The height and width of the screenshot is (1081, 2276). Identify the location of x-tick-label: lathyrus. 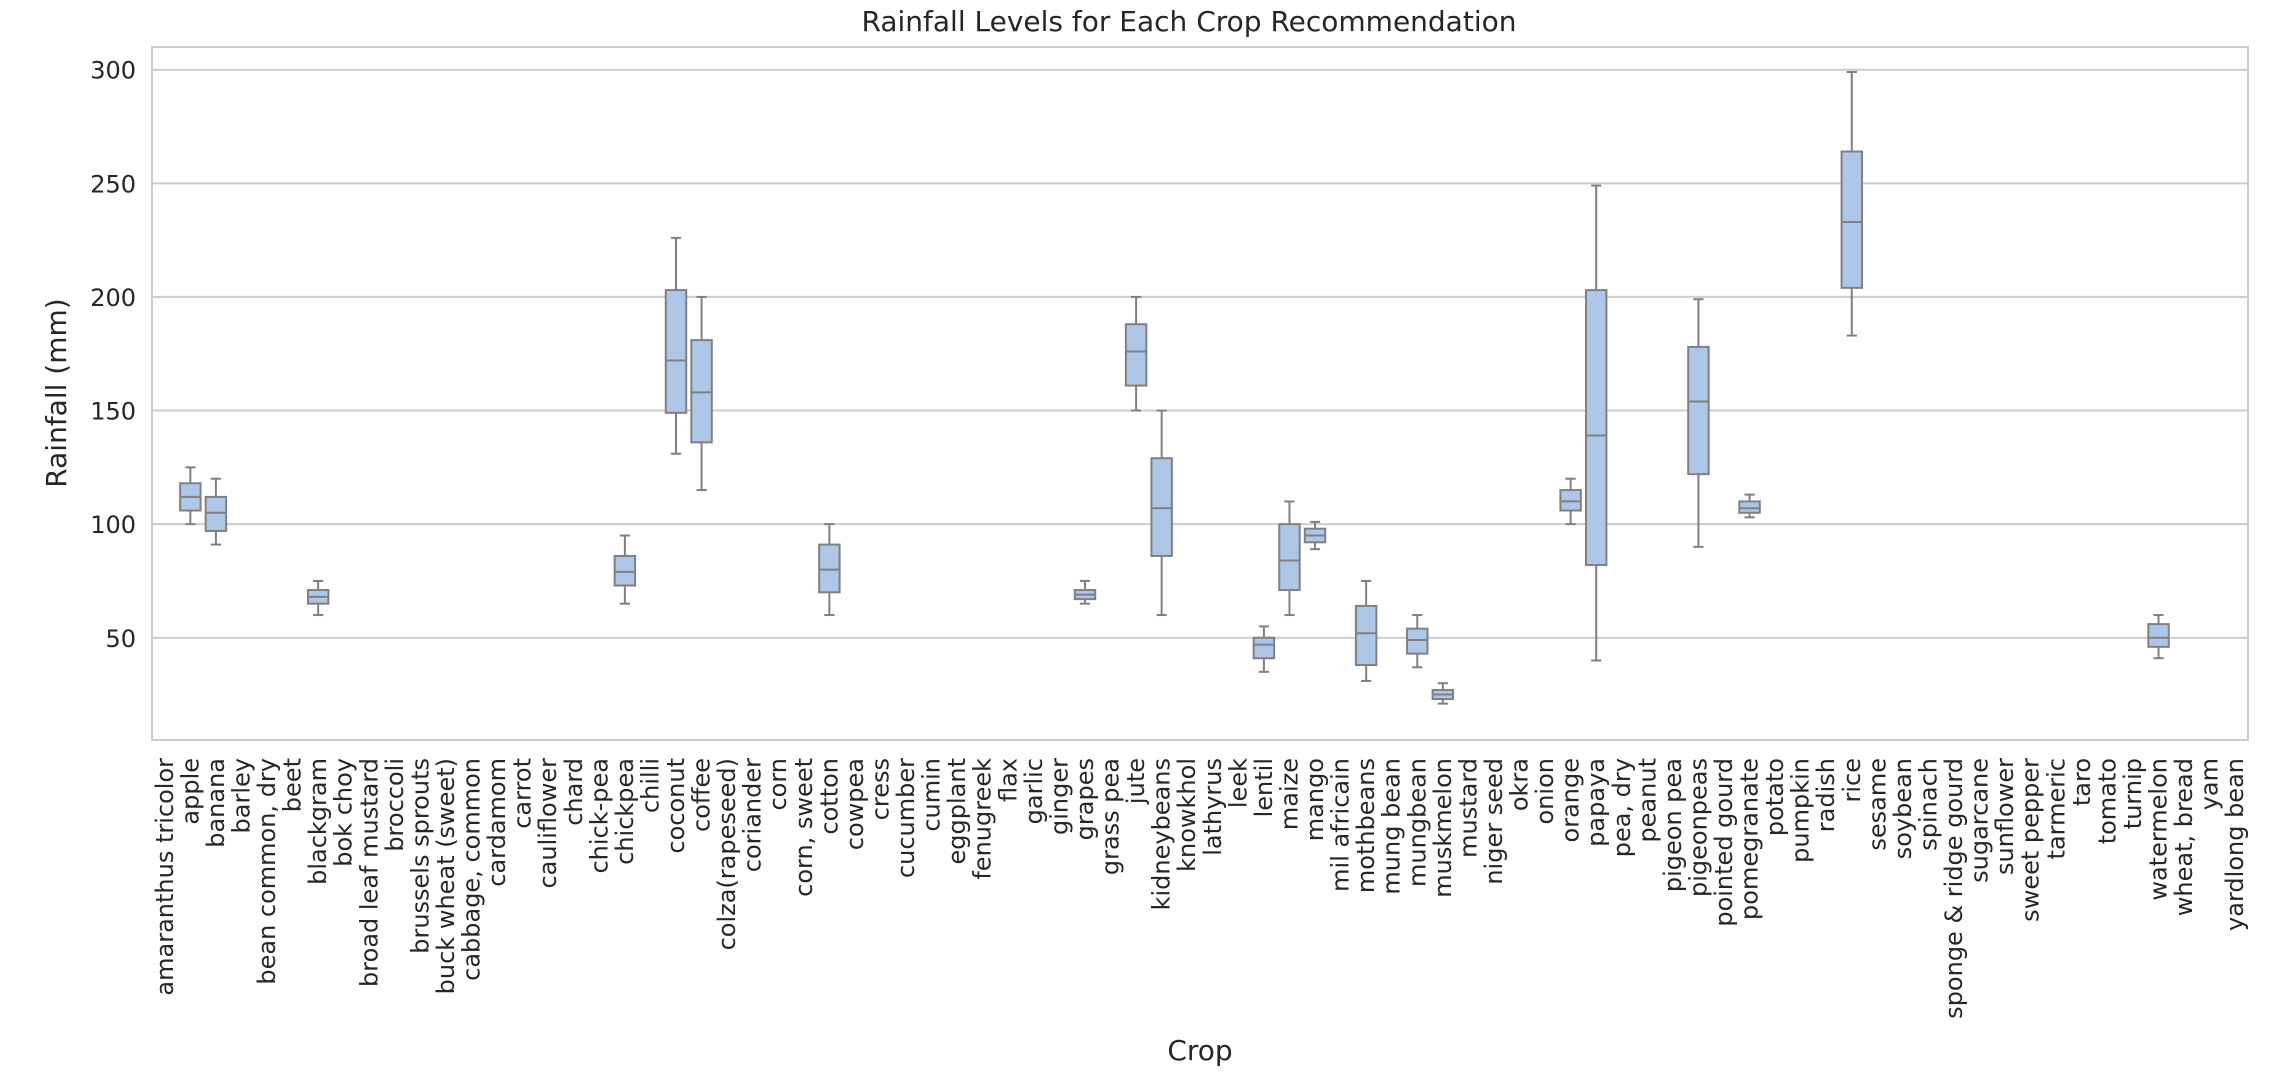
(1213, 807).